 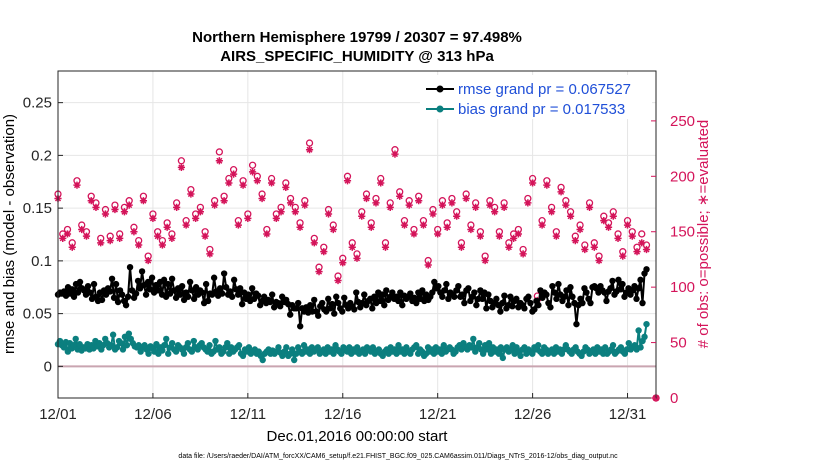 What do you see at coordinates (674, 398) in the screenshot?
I see `y-right-tick-label-0: 0` at bounding box center [674, 398].